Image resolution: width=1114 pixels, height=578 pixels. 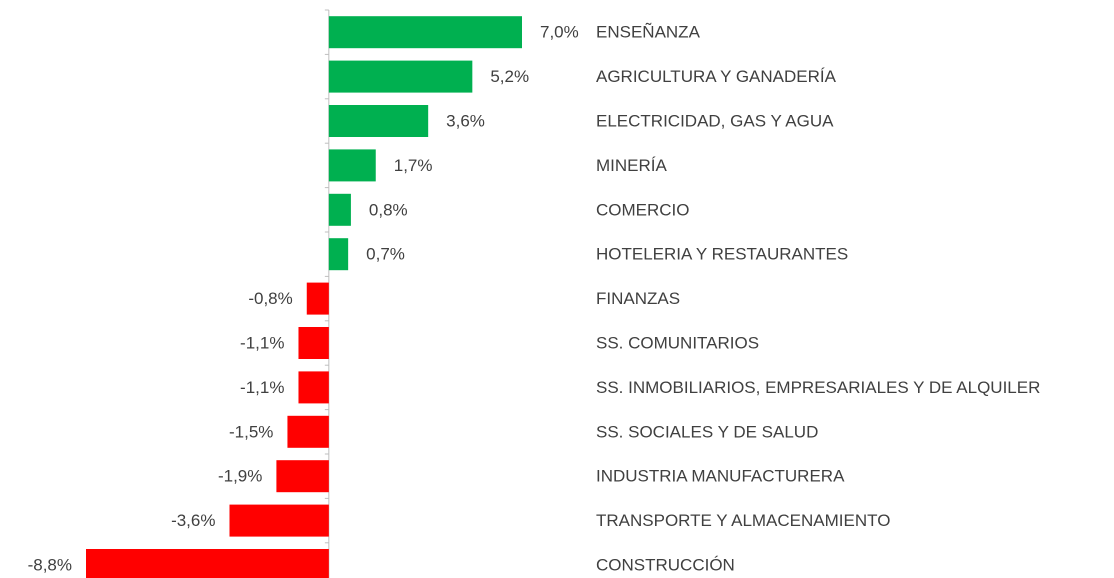 I want to click on category-label: ENSEÑANZA, so click(x=648, y=32).